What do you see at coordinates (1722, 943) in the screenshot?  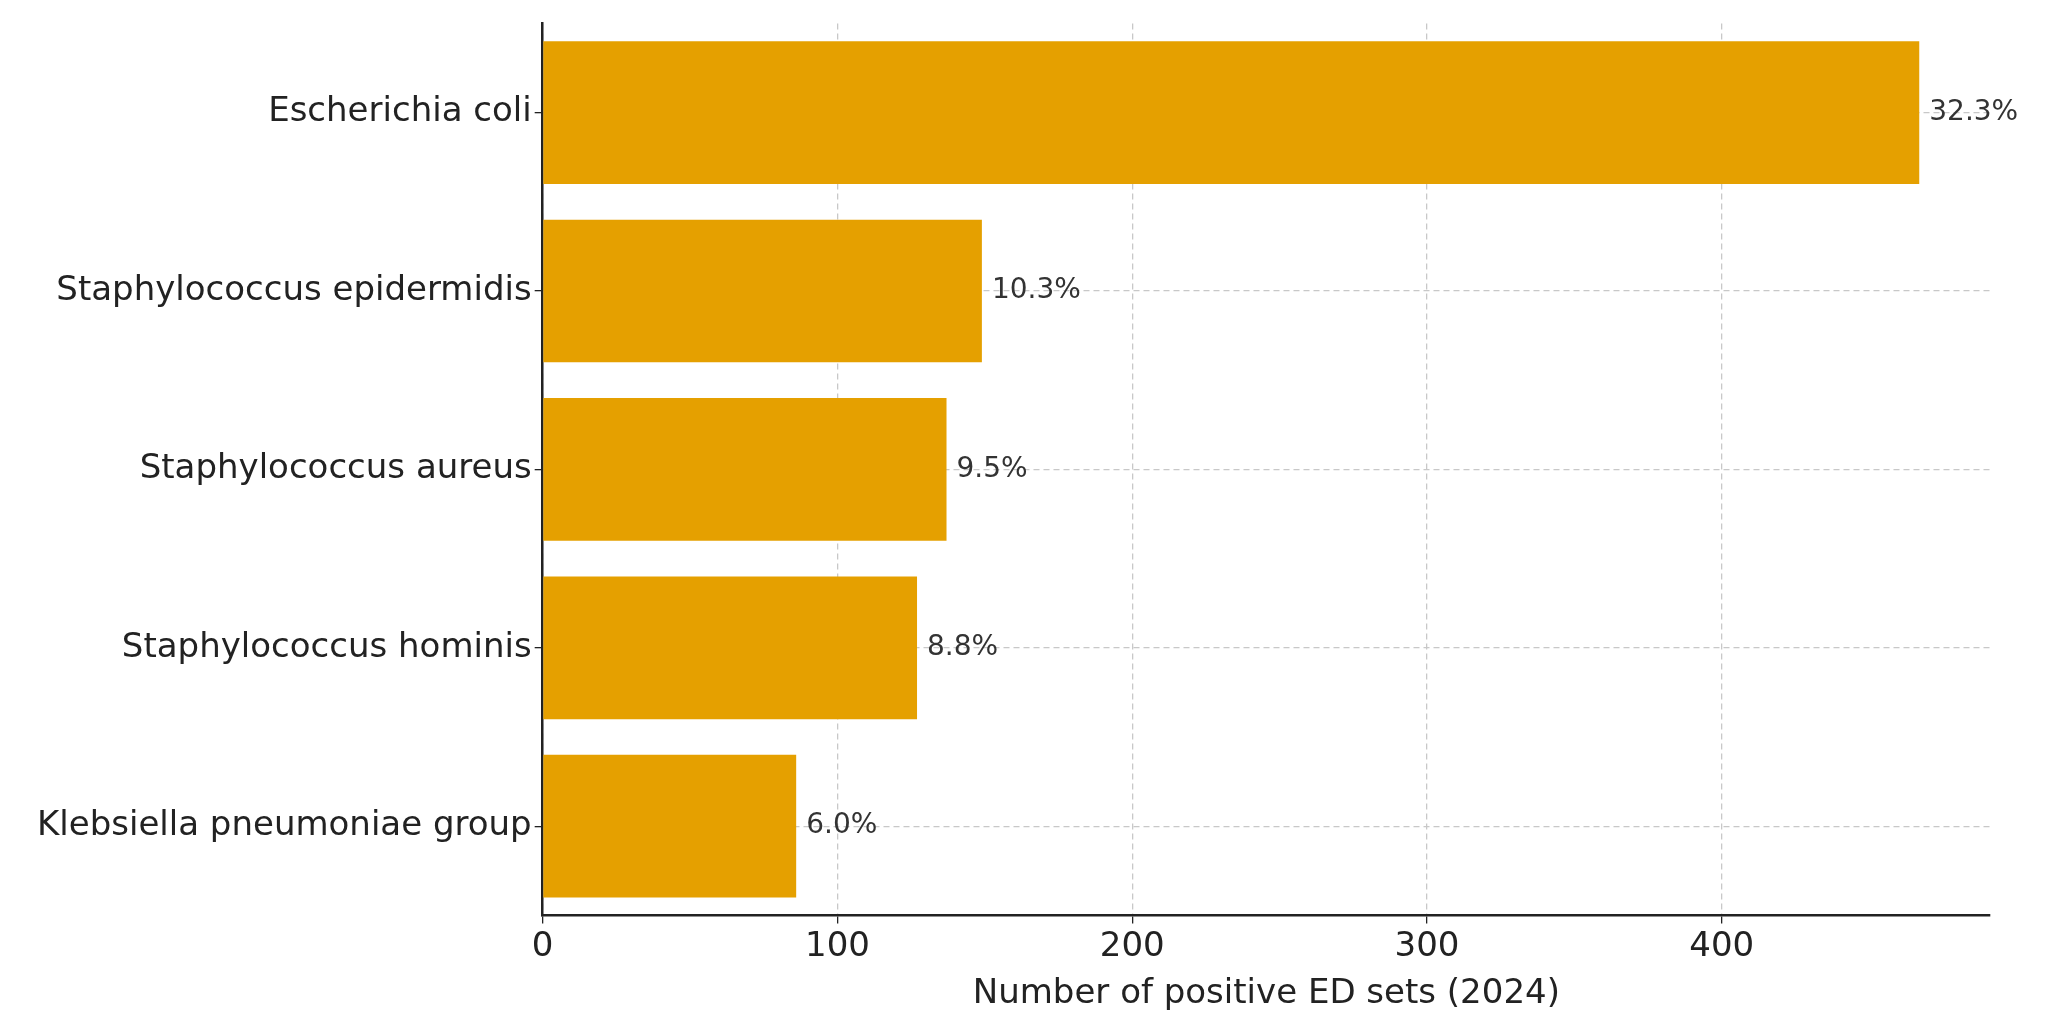 I see `x-tick-label: 400` at bounding box center [1722, 943].